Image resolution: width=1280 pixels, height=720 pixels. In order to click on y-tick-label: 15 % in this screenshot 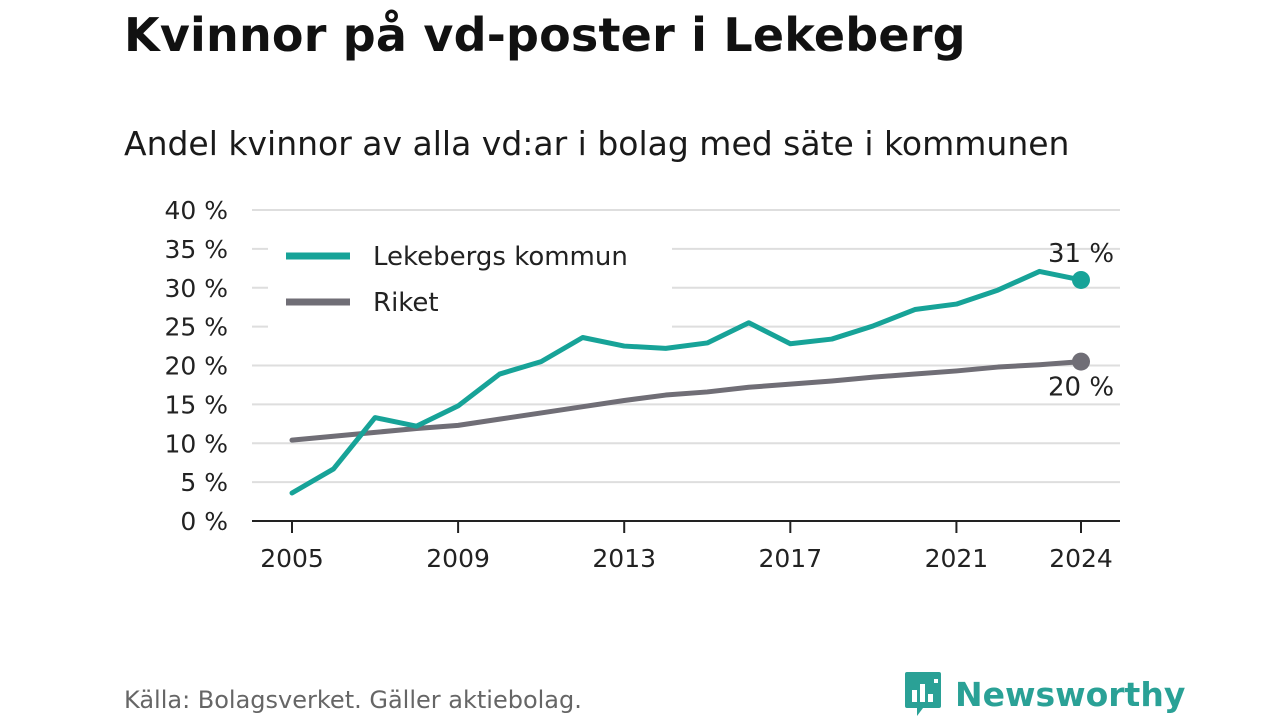, I will do `click(196, 404)`.